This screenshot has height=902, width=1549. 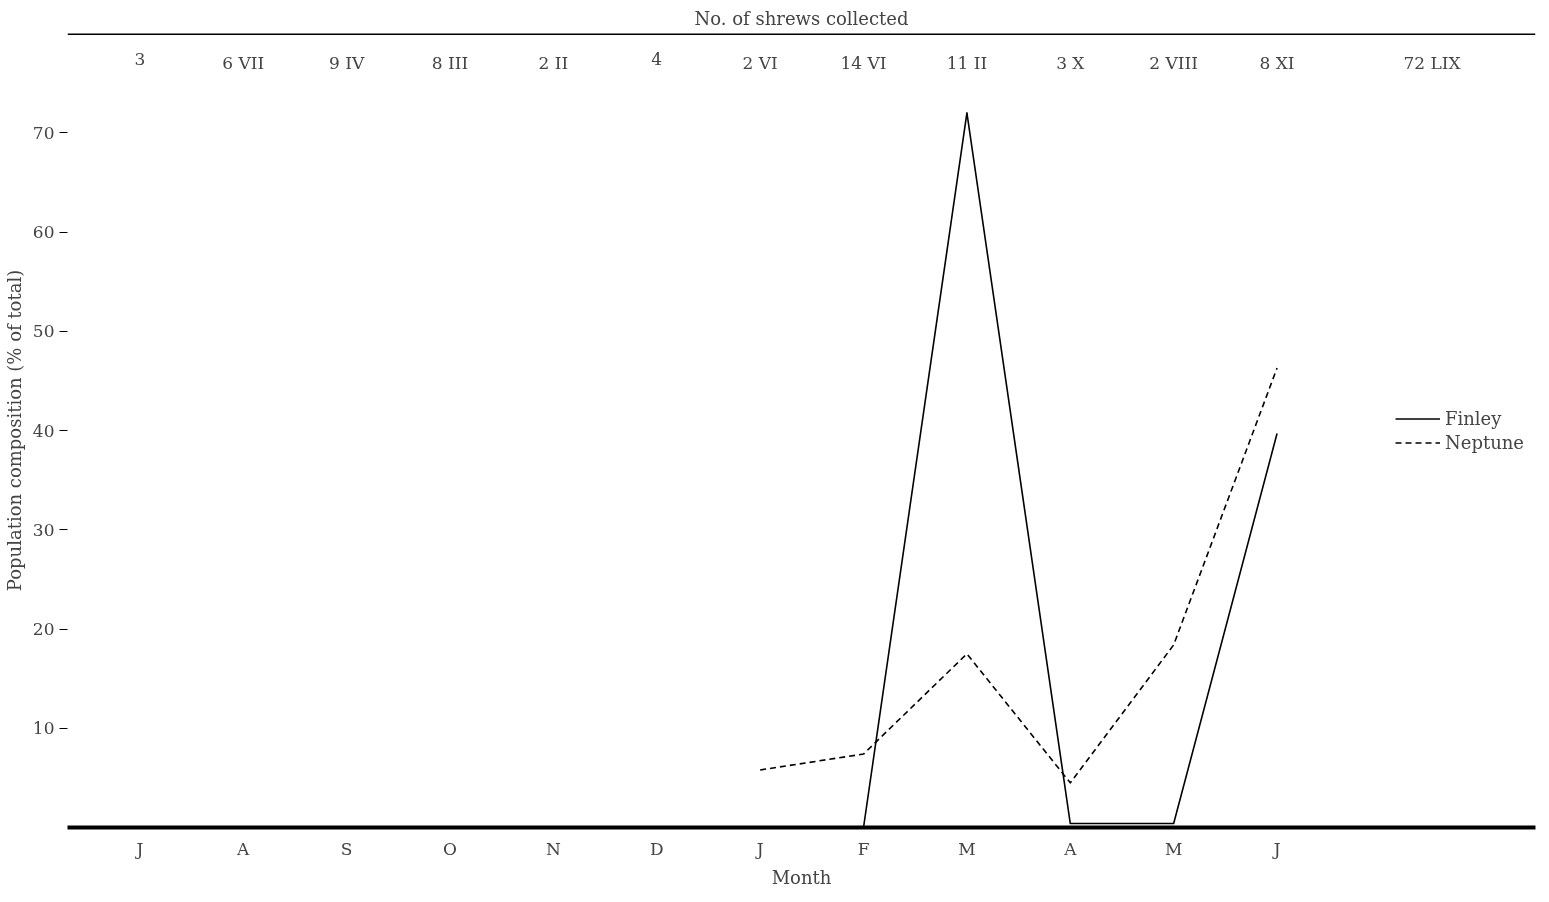 I want to click on annotation: 8 III, so click(x=450, y=63).